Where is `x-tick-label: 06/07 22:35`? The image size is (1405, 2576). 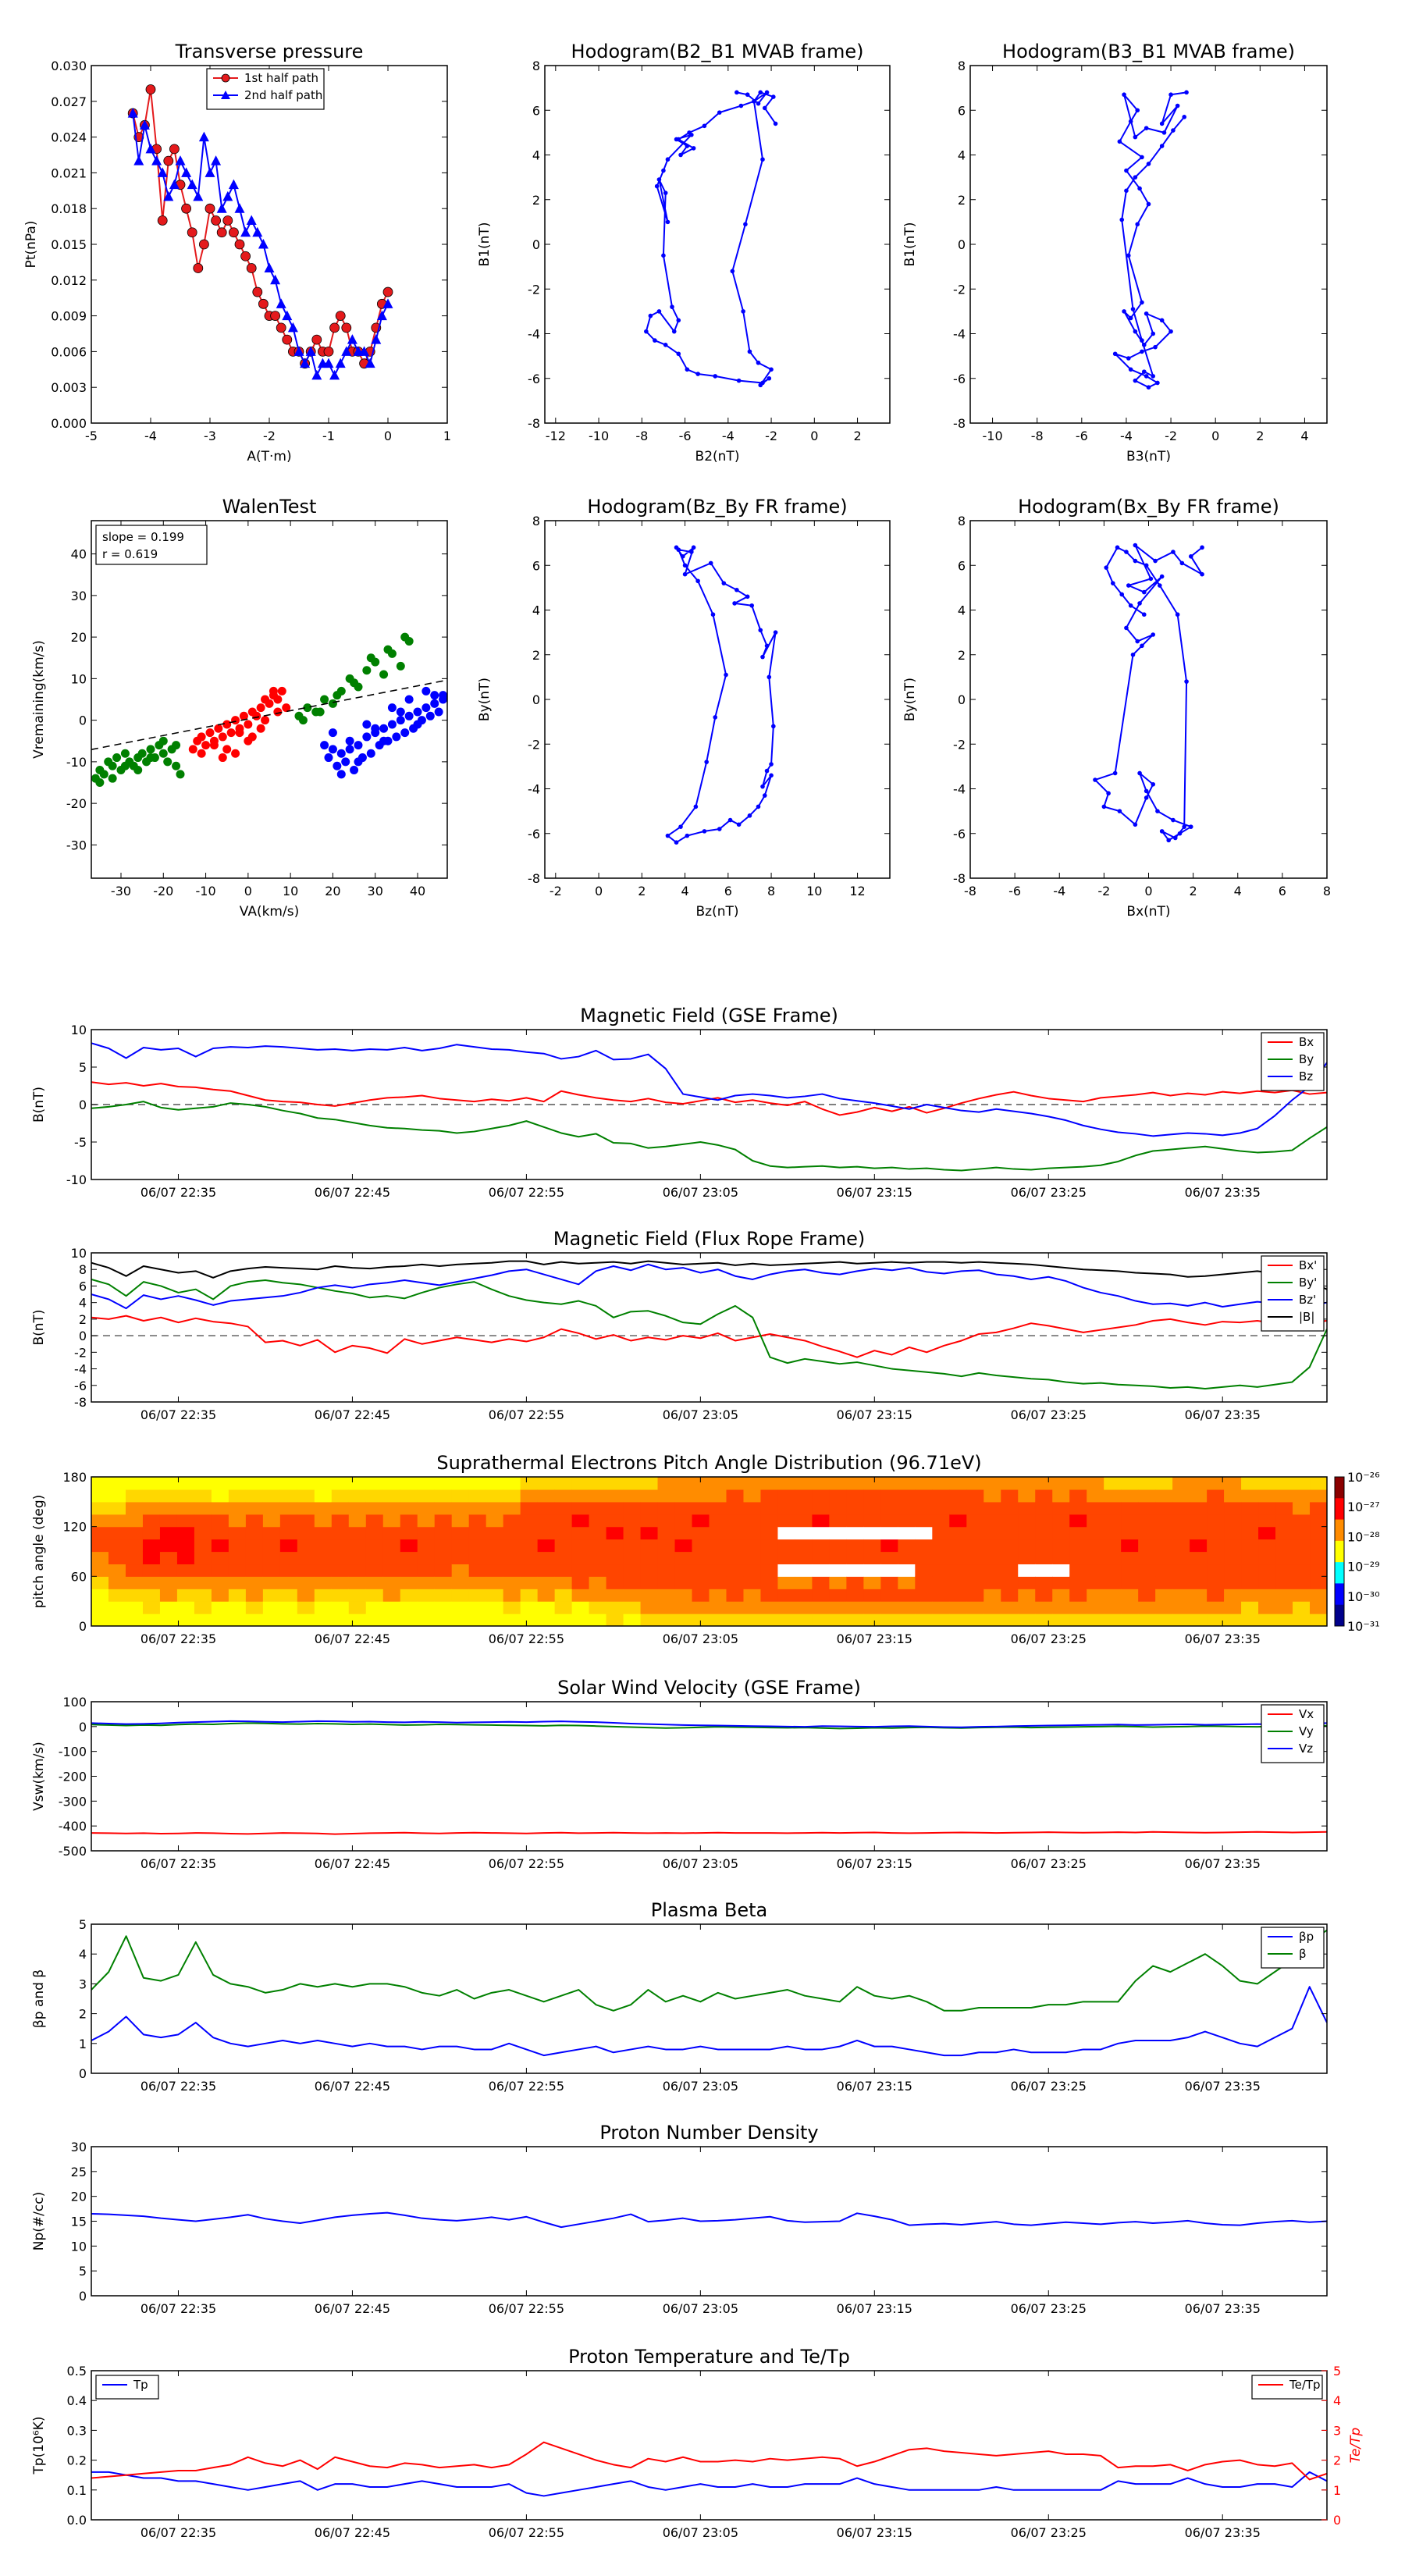
x-tick-label: 06/07 22:35 is located at coordinates (178, 2308).